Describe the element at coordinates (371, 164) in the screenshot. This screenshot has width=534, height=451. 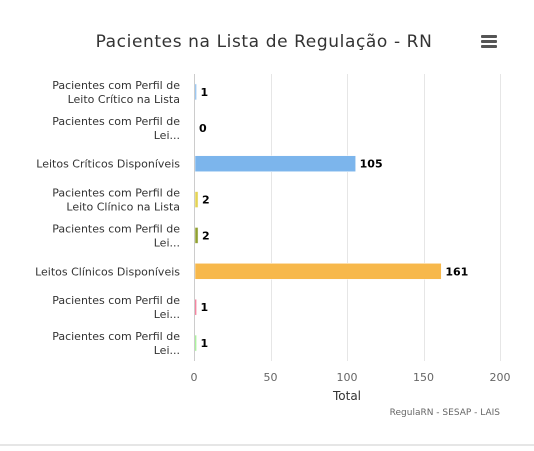
I see `bar-data-label: 105` at that location.